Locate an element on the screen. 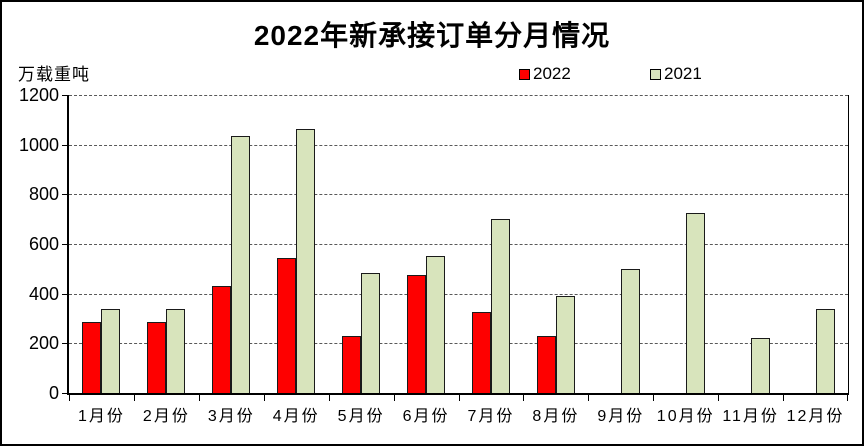 This screenshot has height=446, width=864. bar-2021-2月份 is located at coordinates (176, 350).